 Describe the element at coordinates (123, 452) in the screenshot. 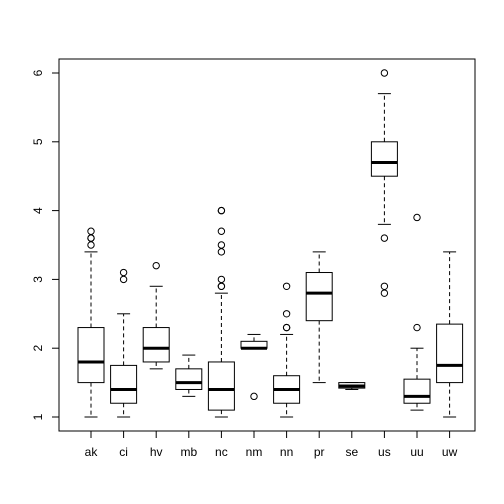

I see `x-tick-label: ci` at that location.